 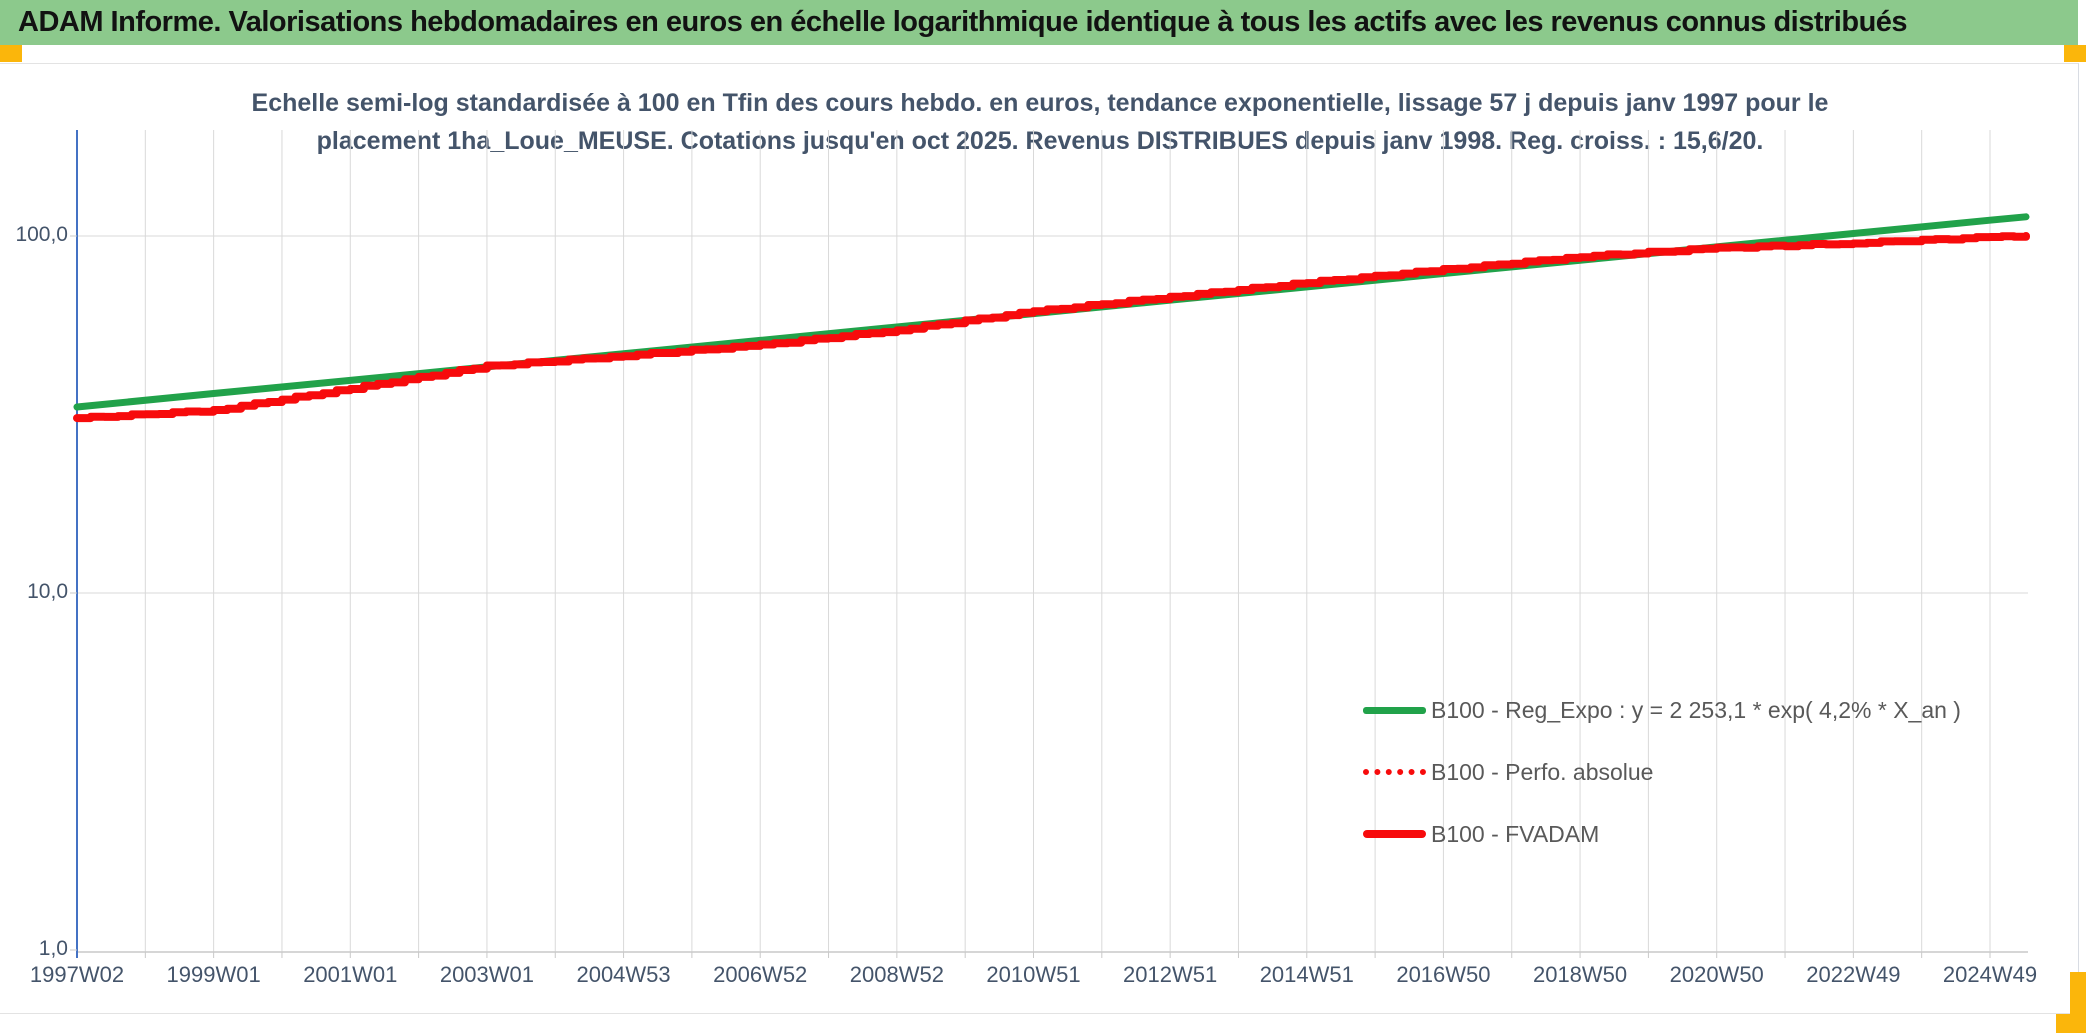 What do you see at coordinates (2075, 53) in the screenshot?
I see `accent-square-right` at bounding box center [2075, 53].